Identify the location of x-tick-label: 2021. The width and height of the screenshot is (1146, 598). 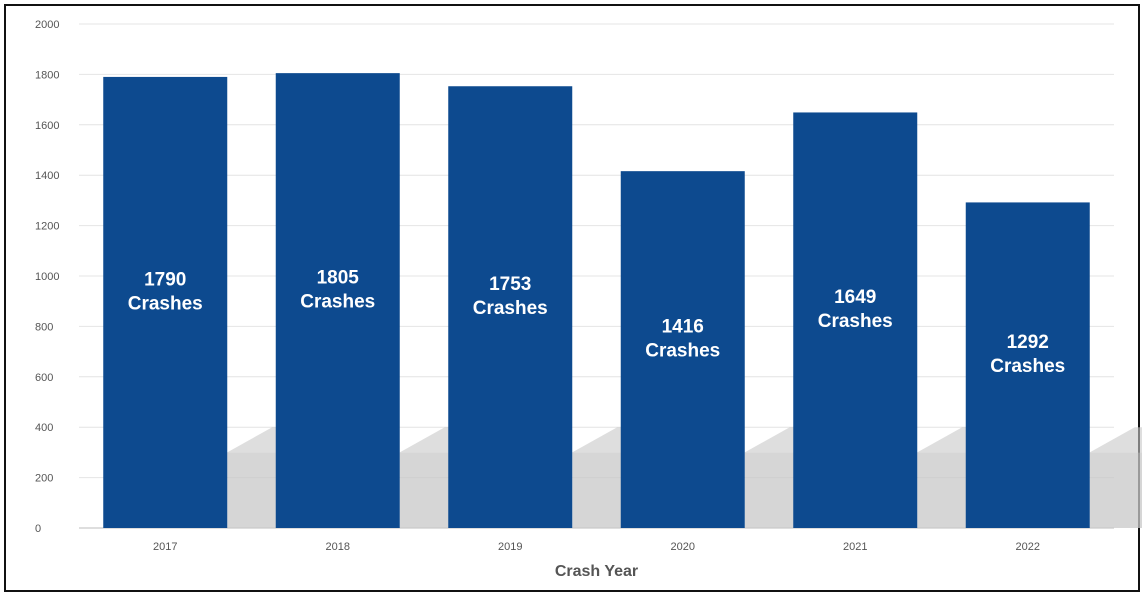
(855, 547).